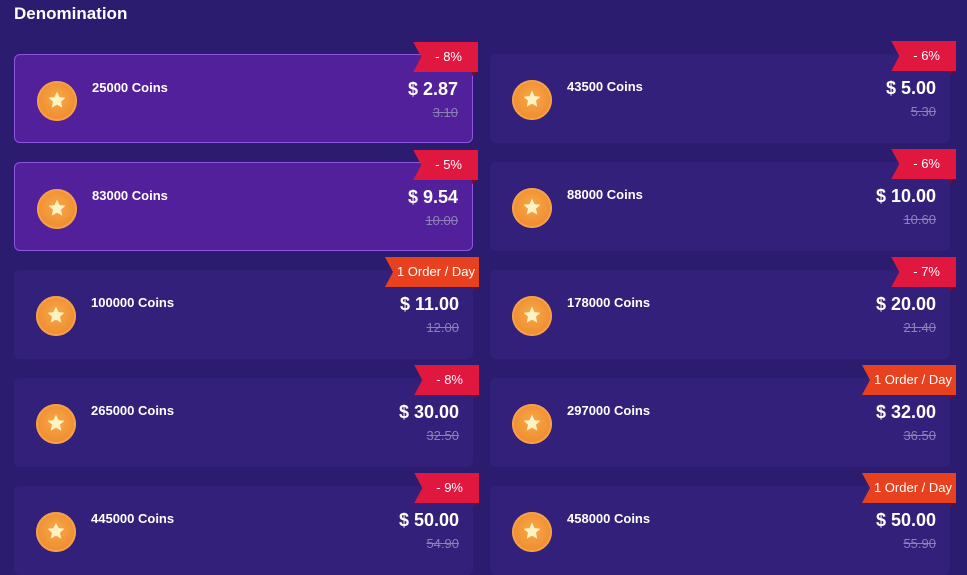 This screenshot has width=967, height=575. I want to click on coin-amount: 100000 Coins, so click(133, 302).